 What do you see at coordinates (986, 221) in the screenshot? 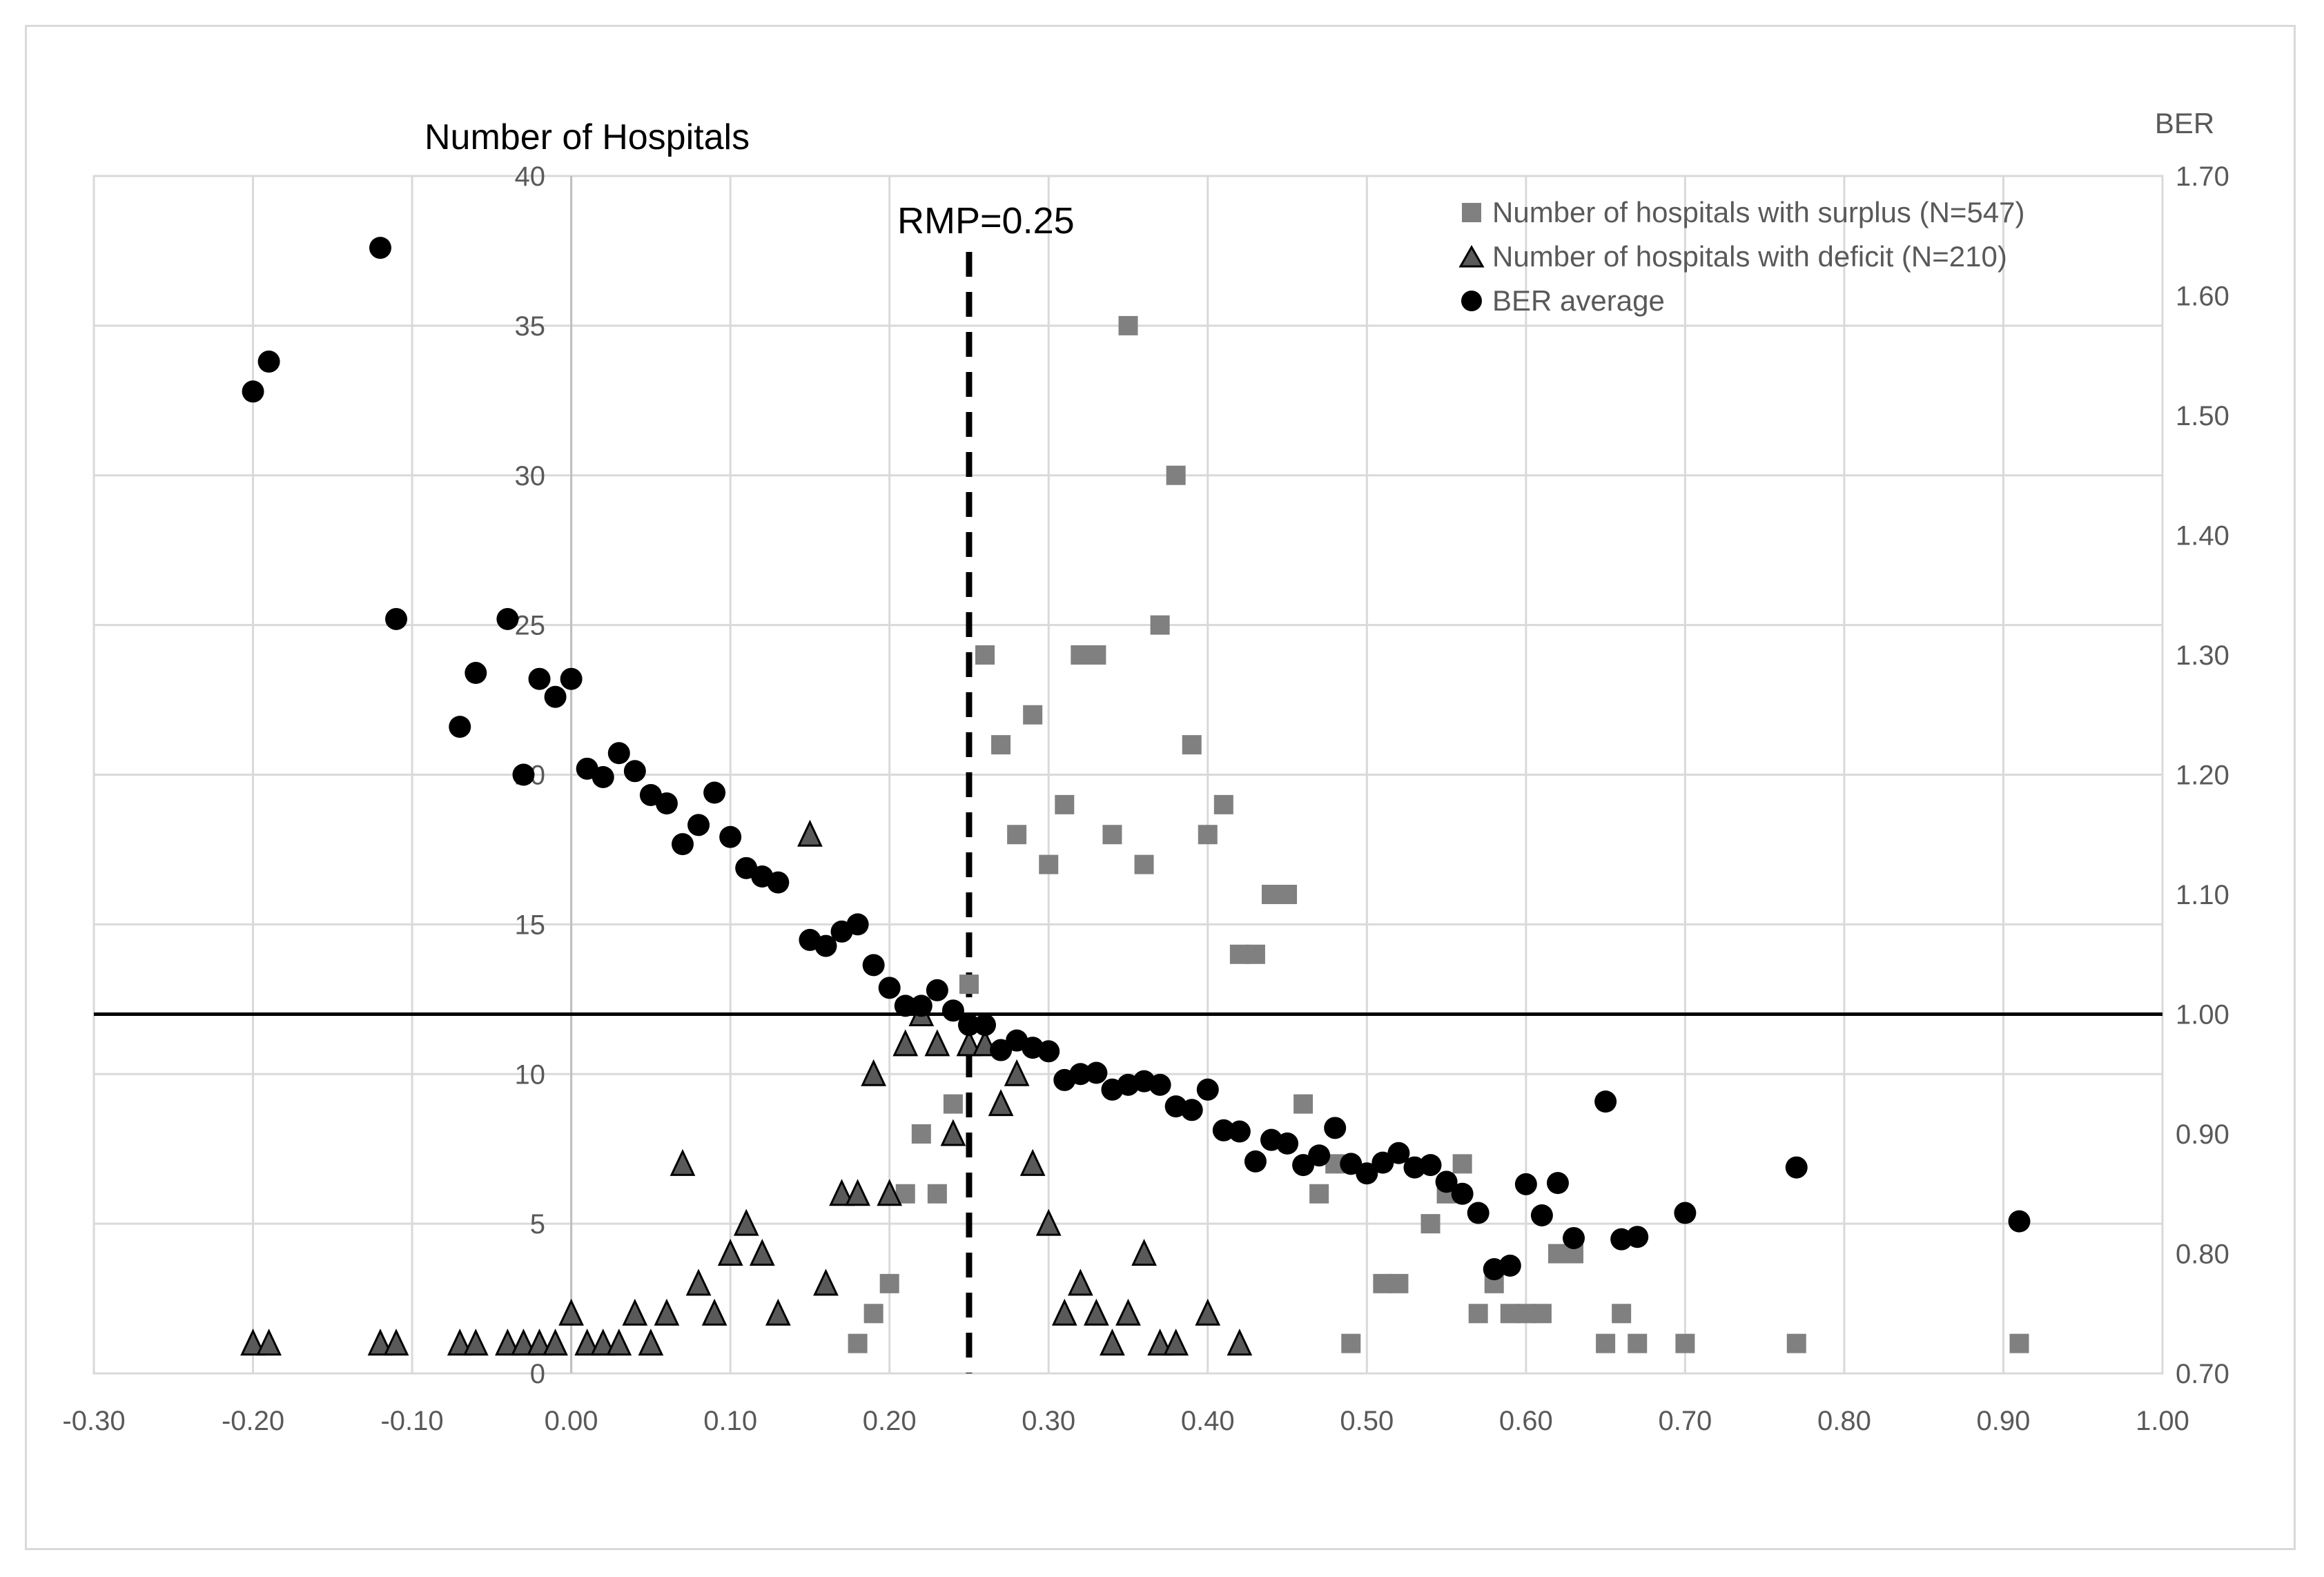
I see `rmp-annotation: RMP=0.25` at bounding box center [986, 221].